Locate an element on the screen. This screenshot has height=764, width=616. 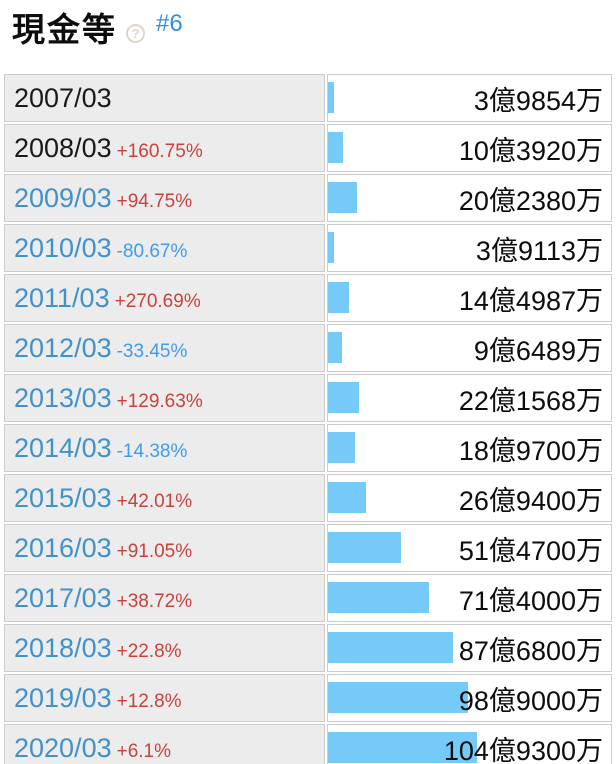
table-row: 2013/03 +129.63% 22億1568万 is located at coordinates (308, 398).